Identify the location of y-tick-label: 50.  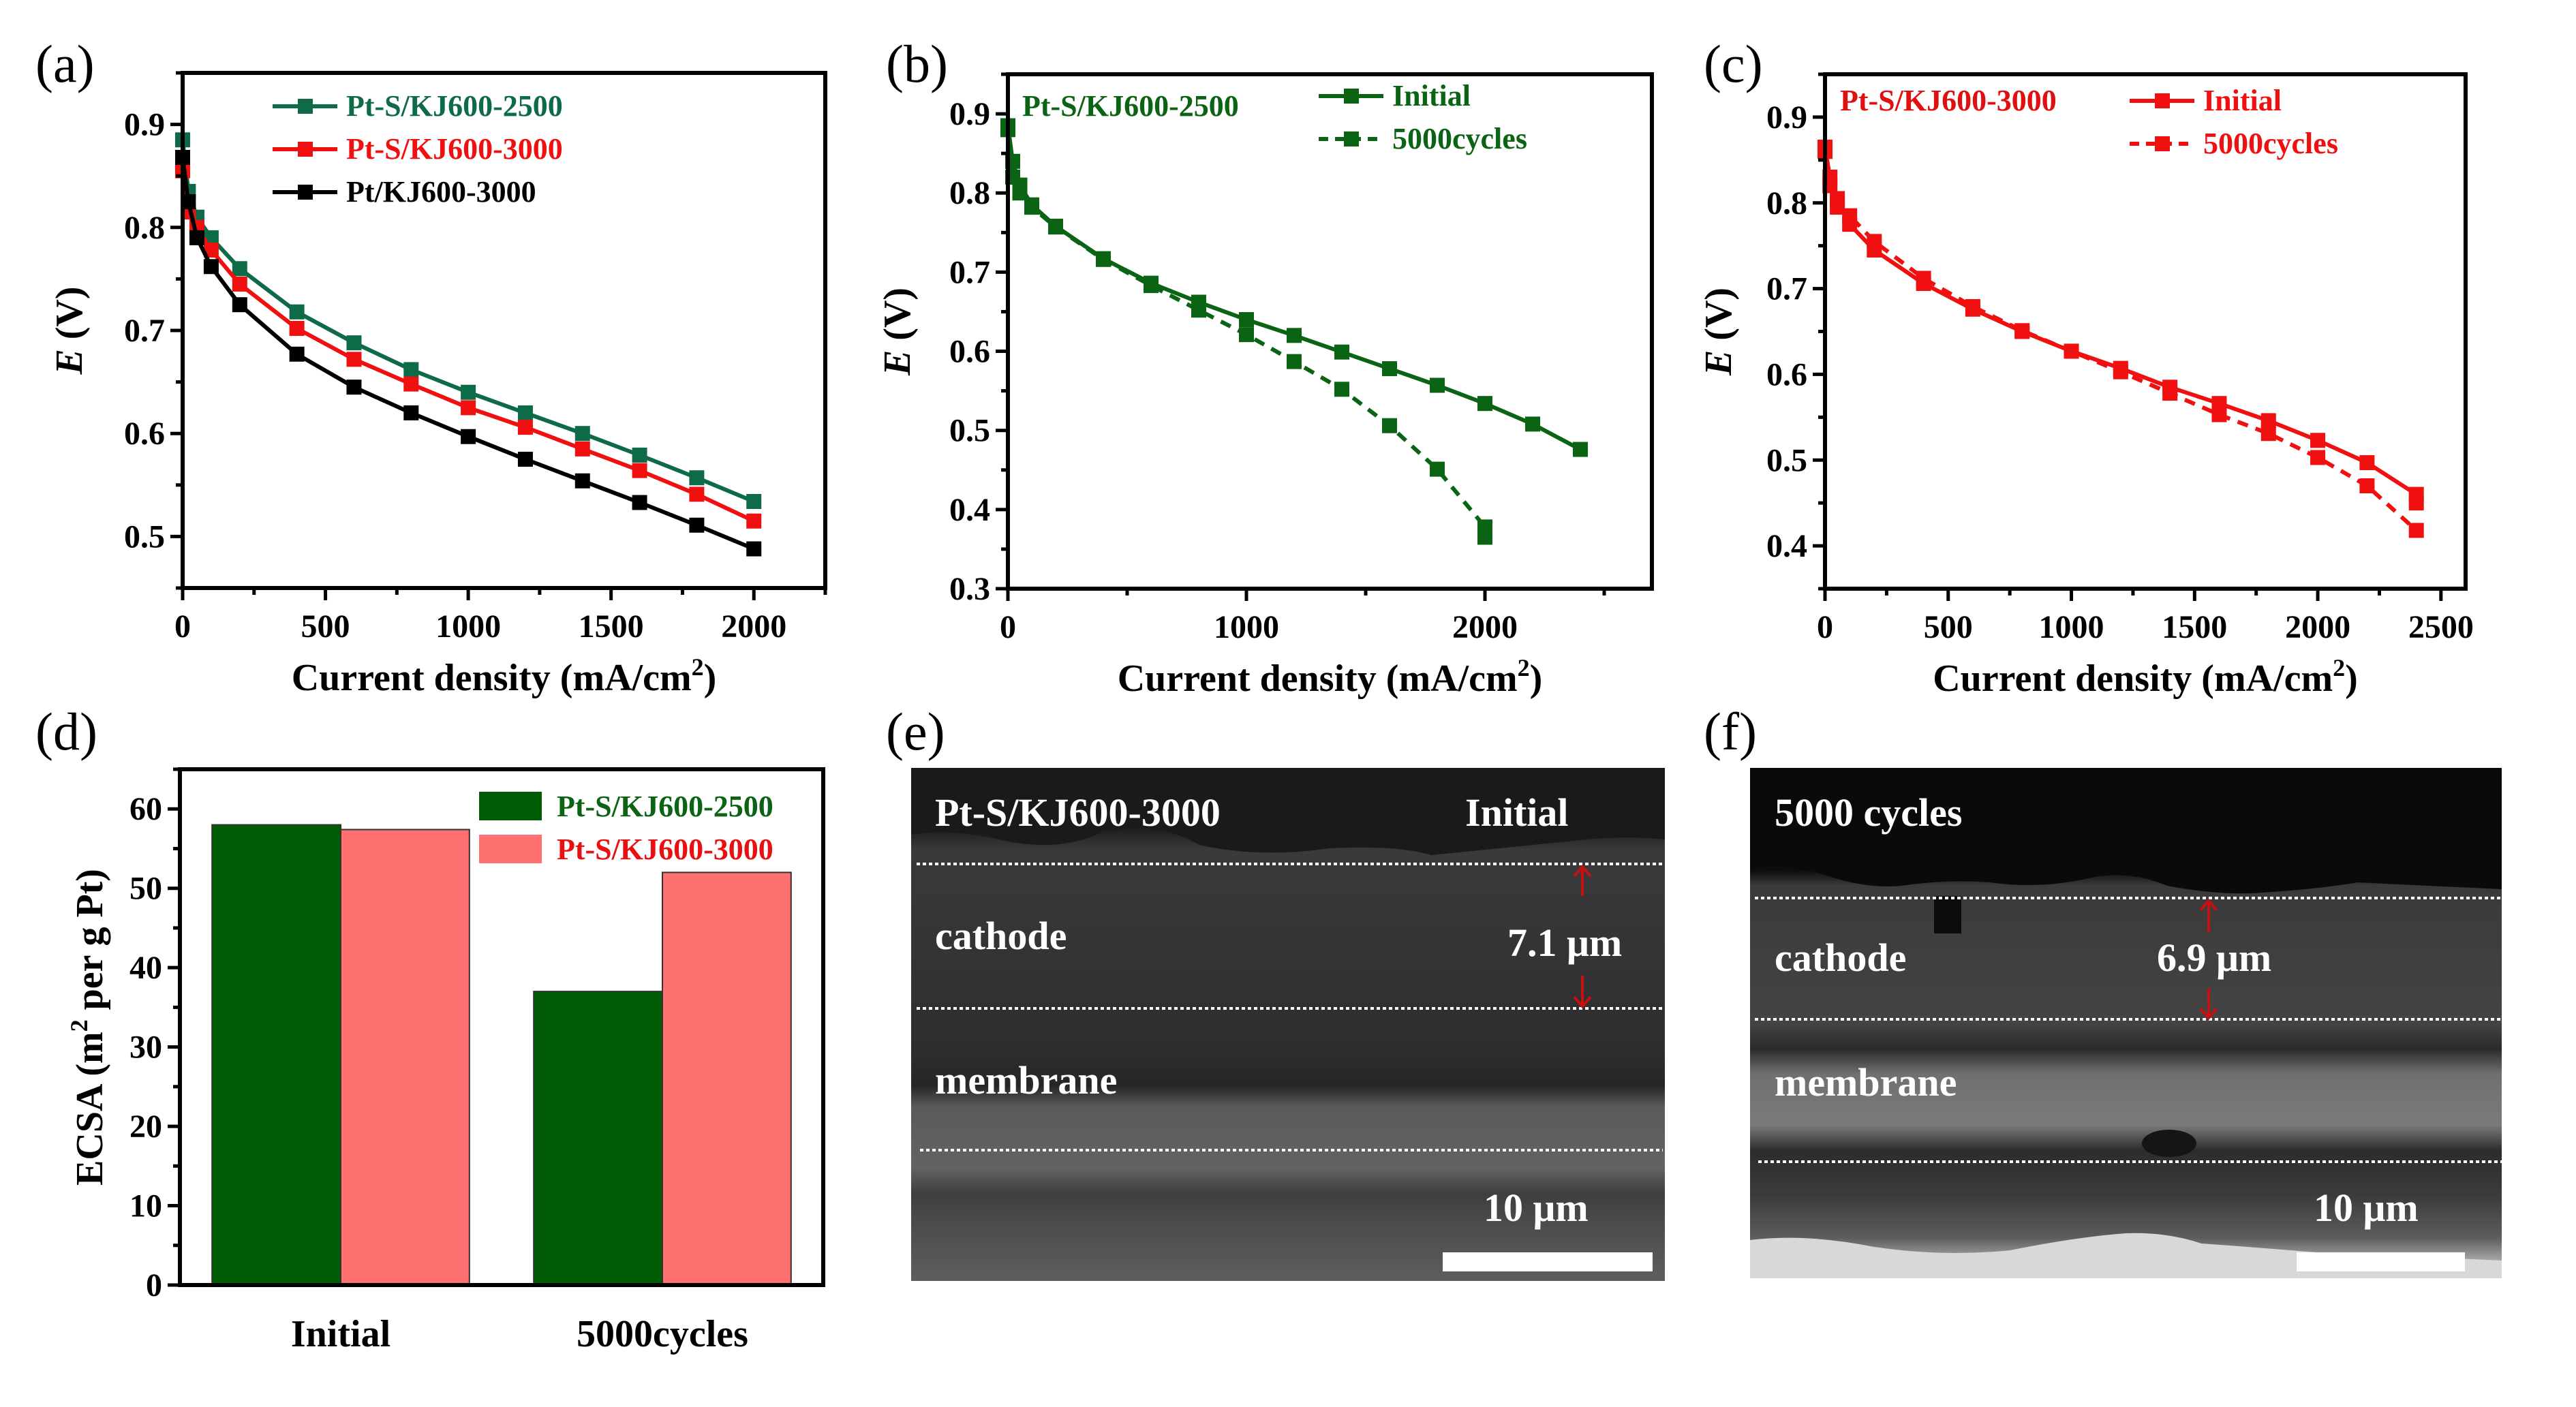
(145, 889).